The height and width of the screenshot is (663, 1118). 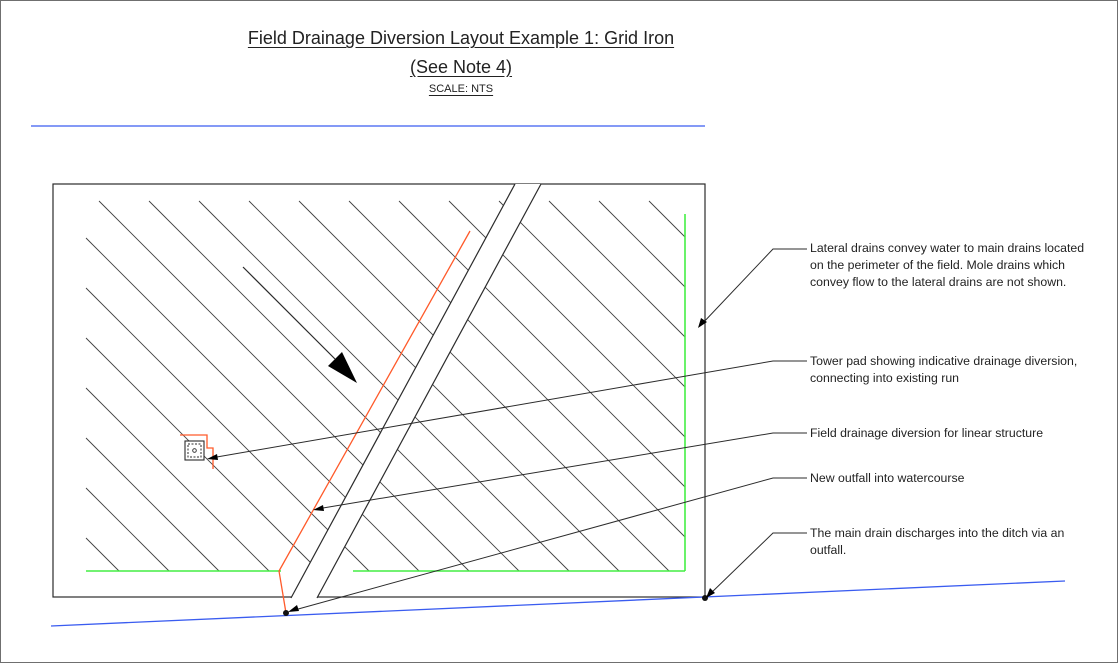 What do you see at coordinates (461, 89) in the screenshot?
I see `drawing-scale: SCALE: NTS` at bounding box center [461, 89].